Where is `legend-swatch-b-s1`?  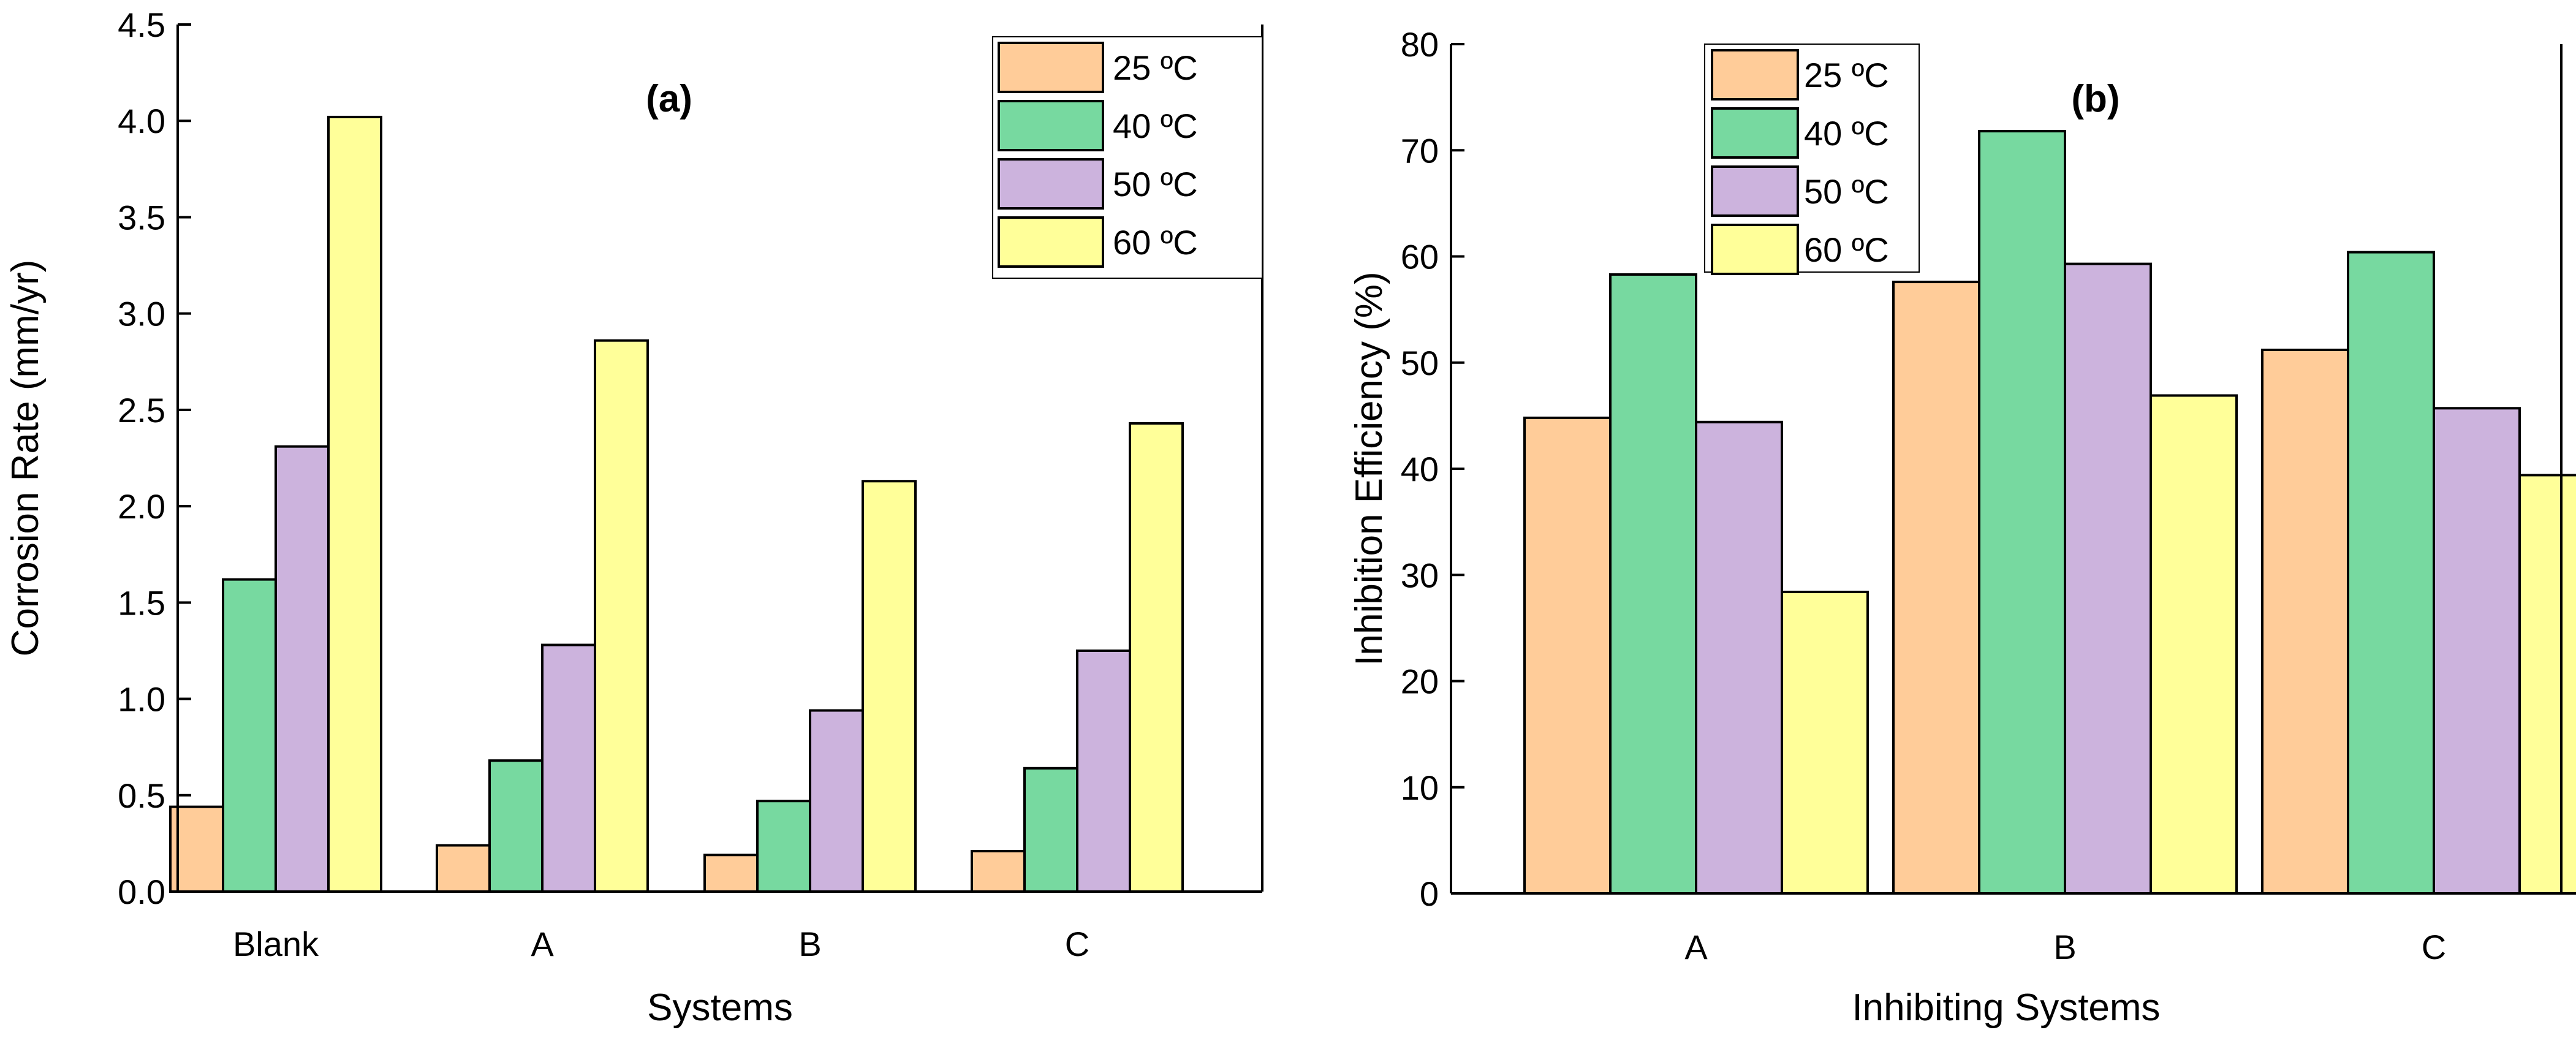
legend-swatch-b-s1 is located at coordinates (1755, 74).